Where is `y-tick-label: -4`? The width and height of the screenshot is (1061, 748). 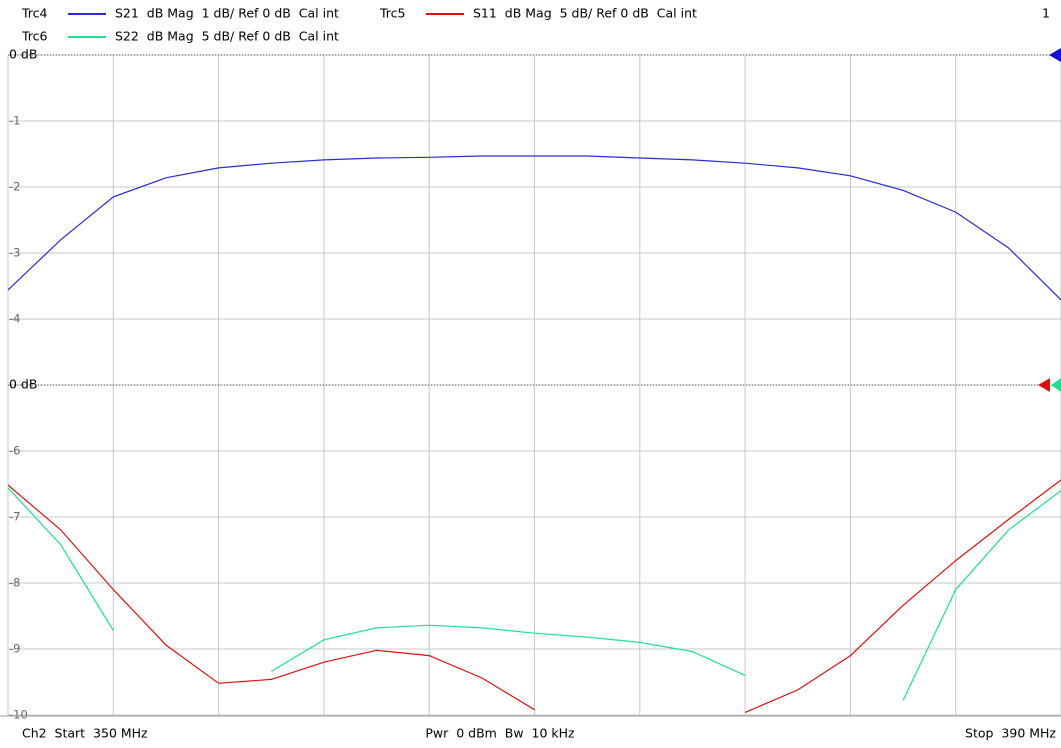 y-tick-label: -4 is located at coordinates (14, 319).